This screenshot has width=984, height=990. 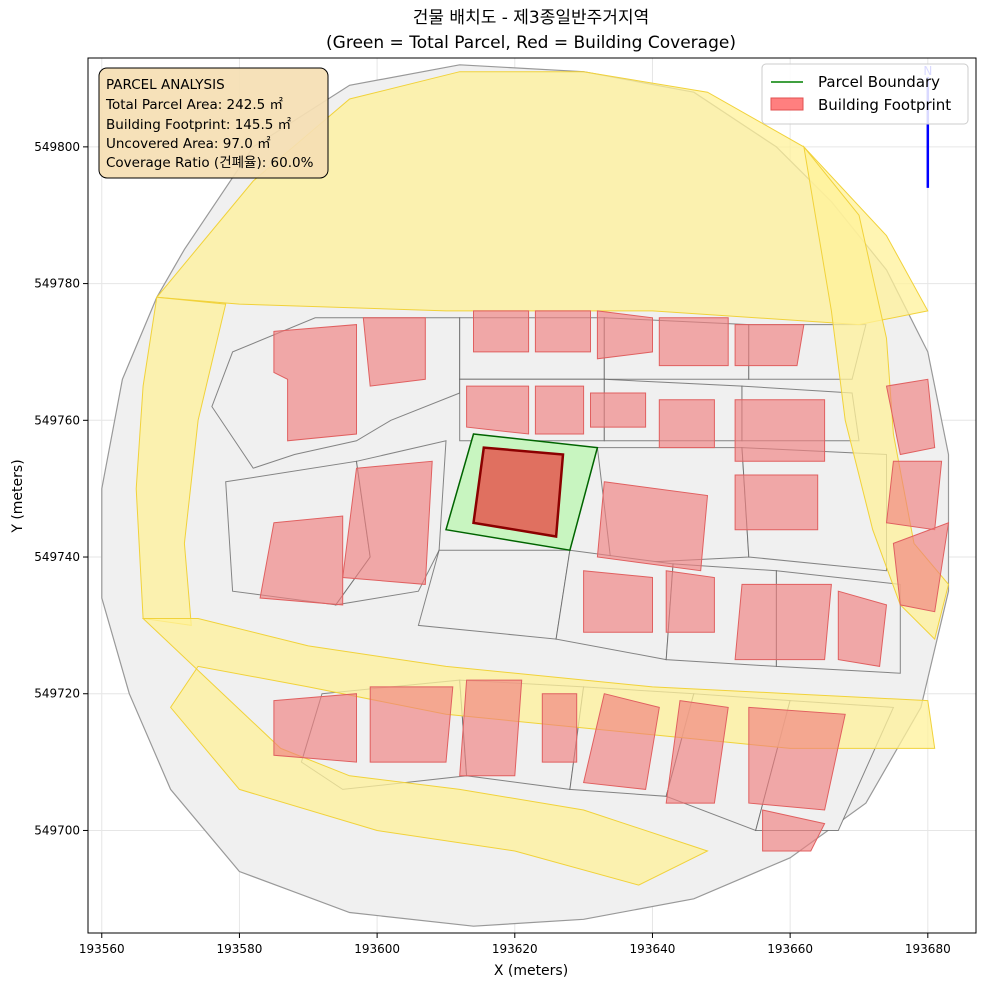 What do you see at coordinates (194, 105) in the screenshot?
I see `analysis-line-total-area: Total Parcel Area: 242.5 ㎡` at bounding box center [194, 105].